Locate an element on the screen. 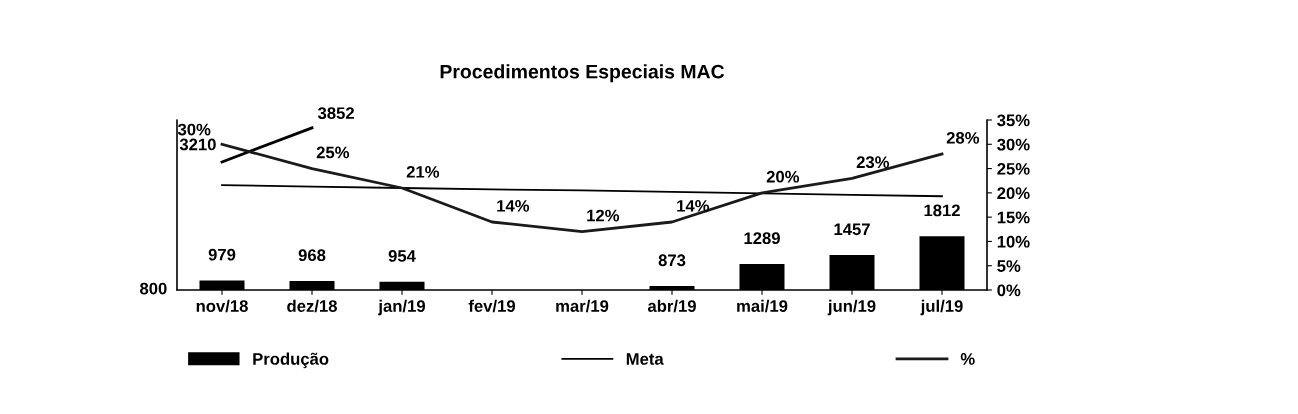 This screenshot has width=1298, height=414. y2-tick-label: 15% is located at coordinates (1013, 217).